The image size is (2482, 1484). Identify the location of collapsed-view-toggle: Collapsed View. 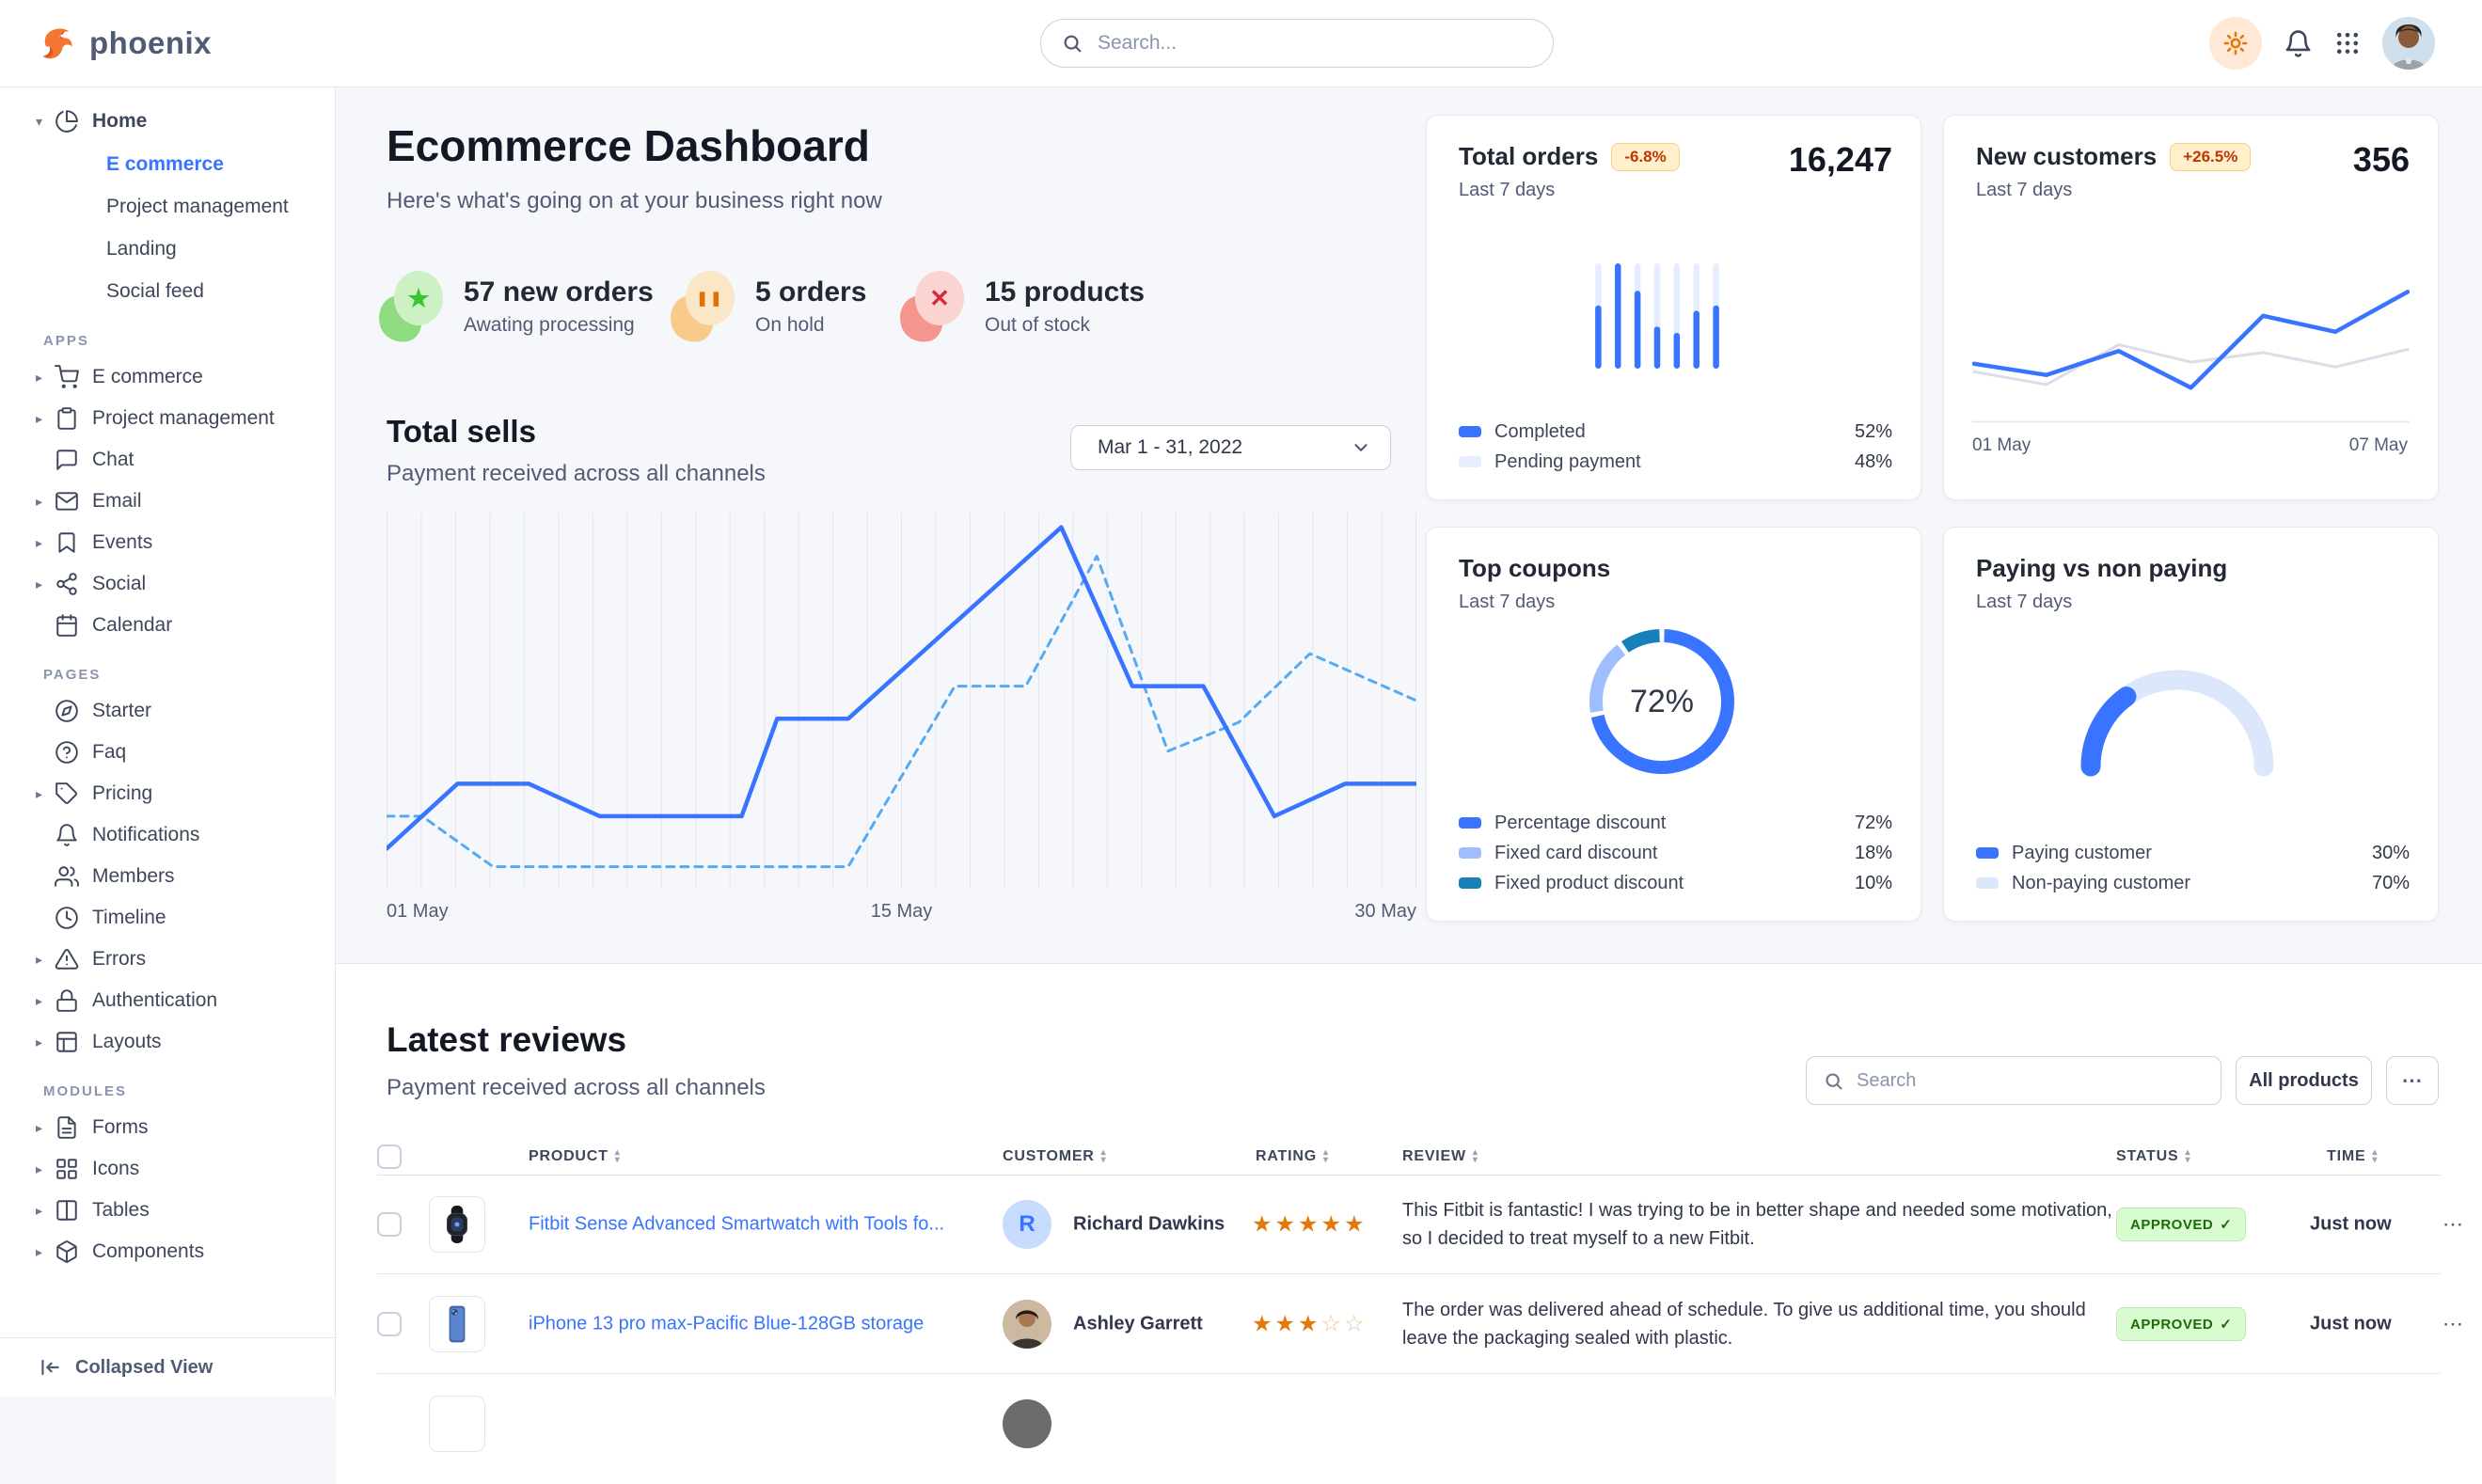
(167, 1367).